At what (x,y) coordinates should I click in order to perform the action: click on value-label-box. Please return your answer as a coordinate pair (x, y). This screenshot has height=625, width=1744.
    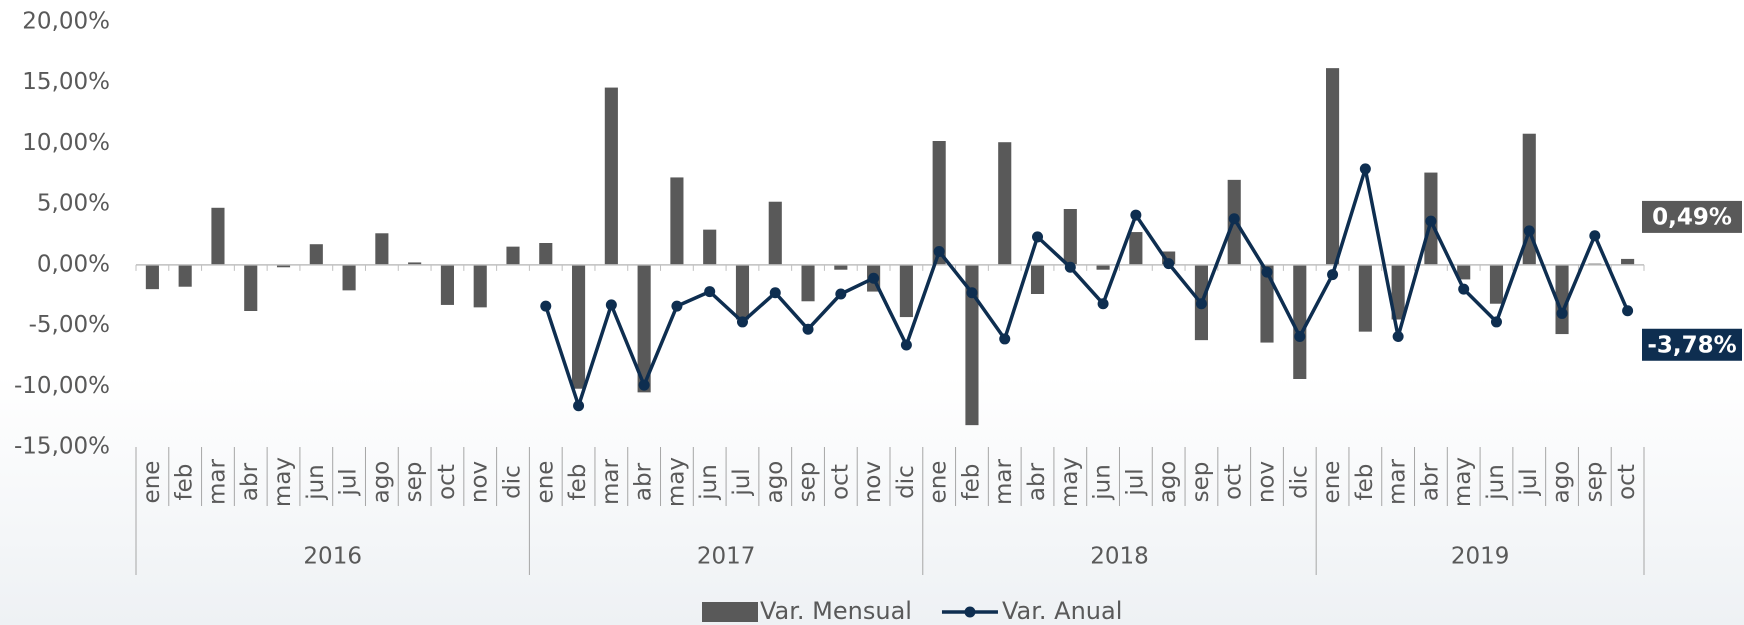
    Looking at the image, I should click on (1692, 344).